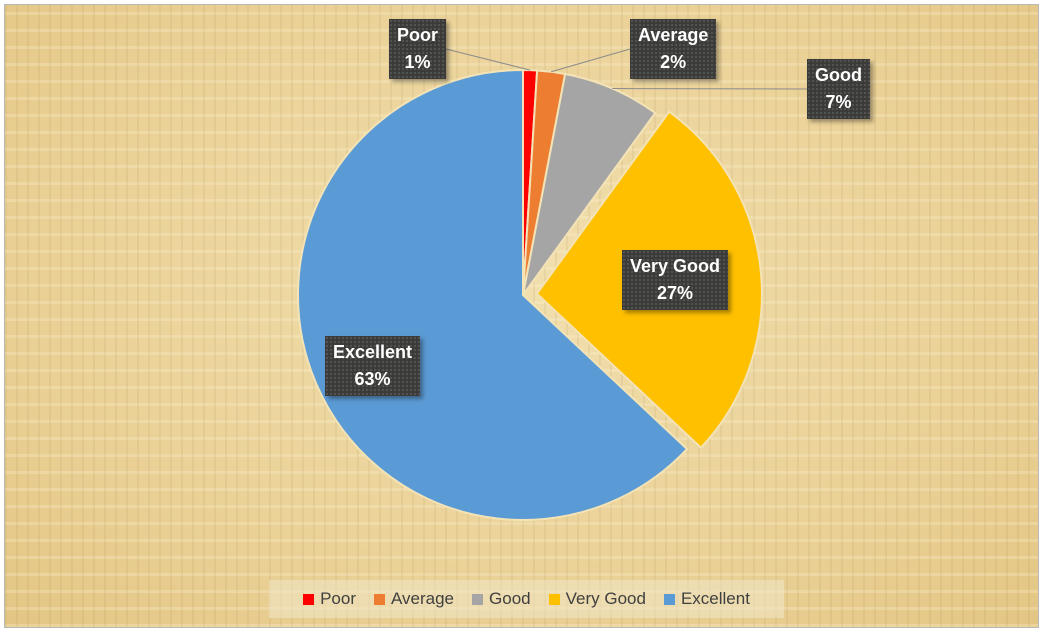 Image resolution: width=1045 pixels, height=636 pixels. I want to click on data-label-category: Average, so click(673, 35).